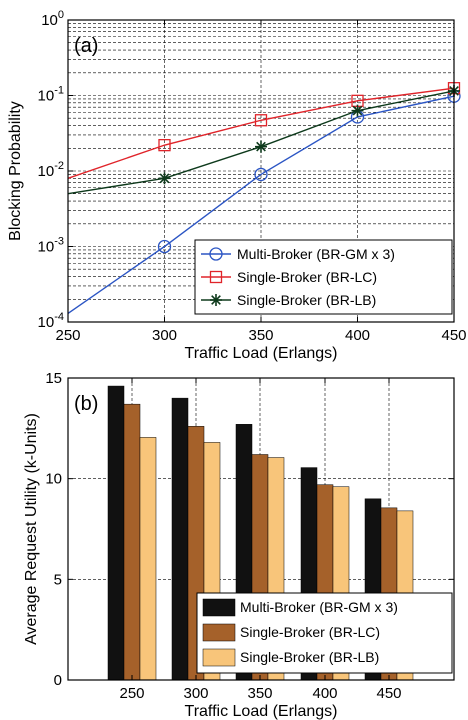 This screenshot has width=468, height=720. What do you see at coordinates (59, 91) in the screenshot?
I see `y-tick-exponent: -1` at bounding box center [59, 91].